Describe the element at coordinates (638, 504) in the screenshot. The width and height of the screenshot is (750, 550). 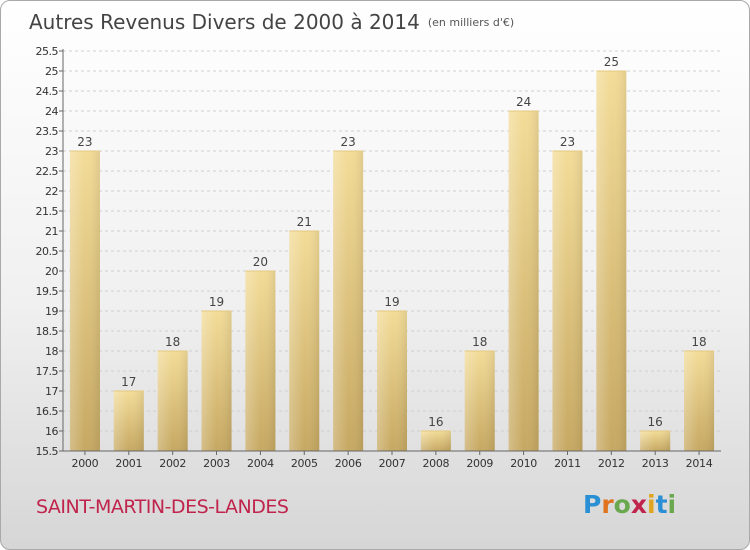
I see `logo-letter: x` at that location.